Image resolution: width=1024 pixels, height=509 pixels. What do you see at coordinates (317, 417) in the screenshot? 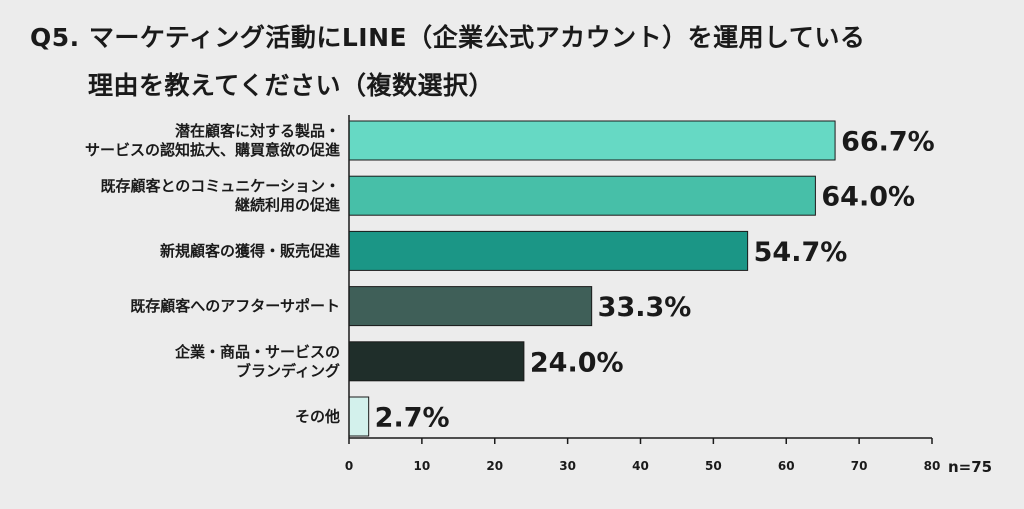
I see `category-label-6-line-1: その他` at bounding box center [317, 417].